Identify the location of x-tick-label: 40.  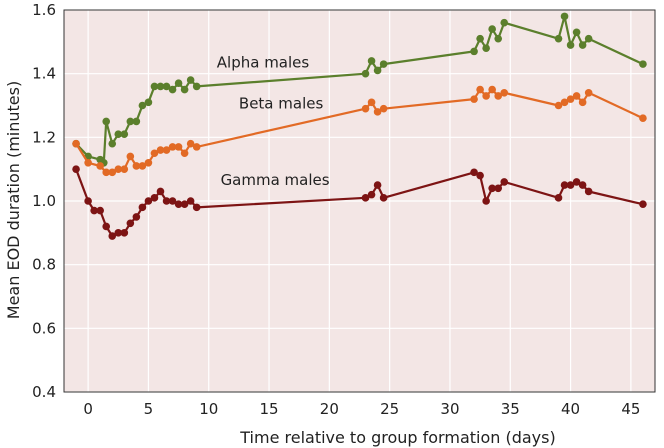
(570, 409).